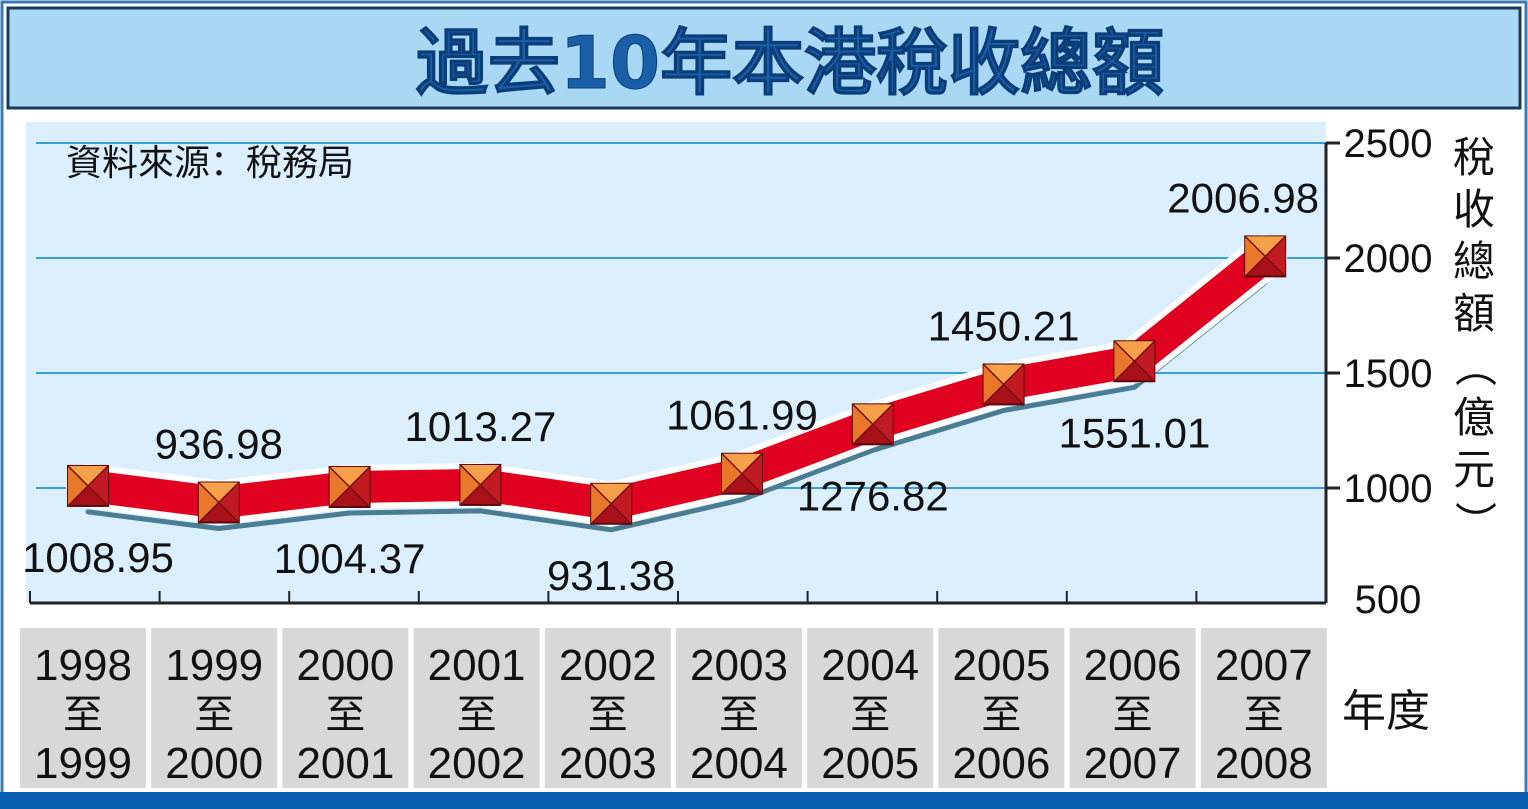  I want to click on category-label-to: 2004, so click(739, 763).